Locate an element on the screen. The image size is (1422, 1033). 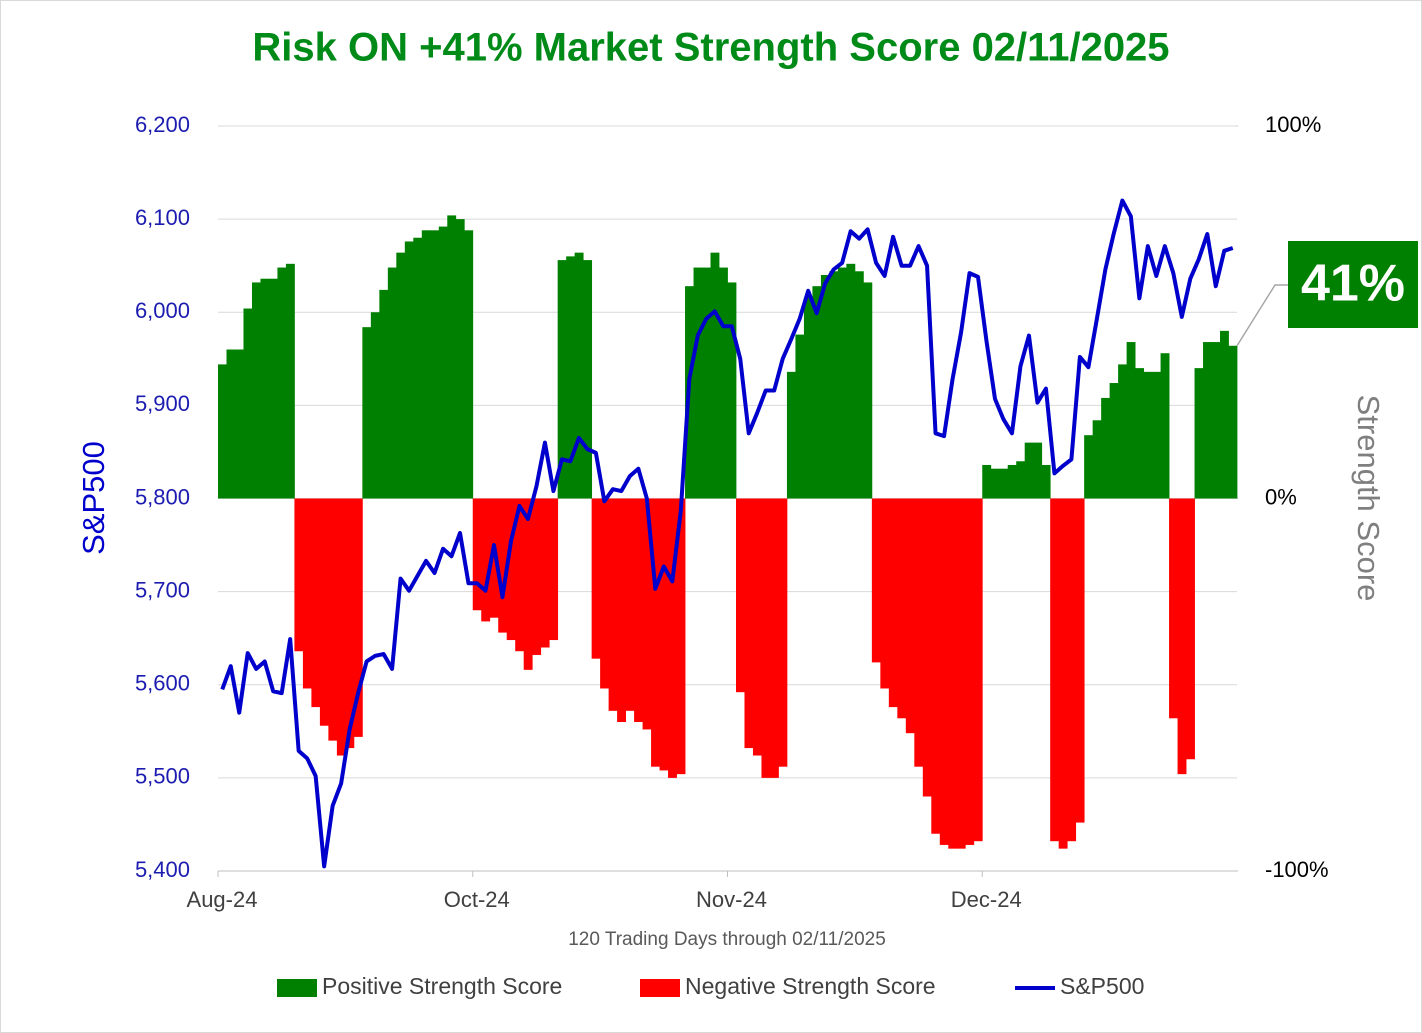
x-tick-label: Dec-24 is located at coordinates (986, 899).